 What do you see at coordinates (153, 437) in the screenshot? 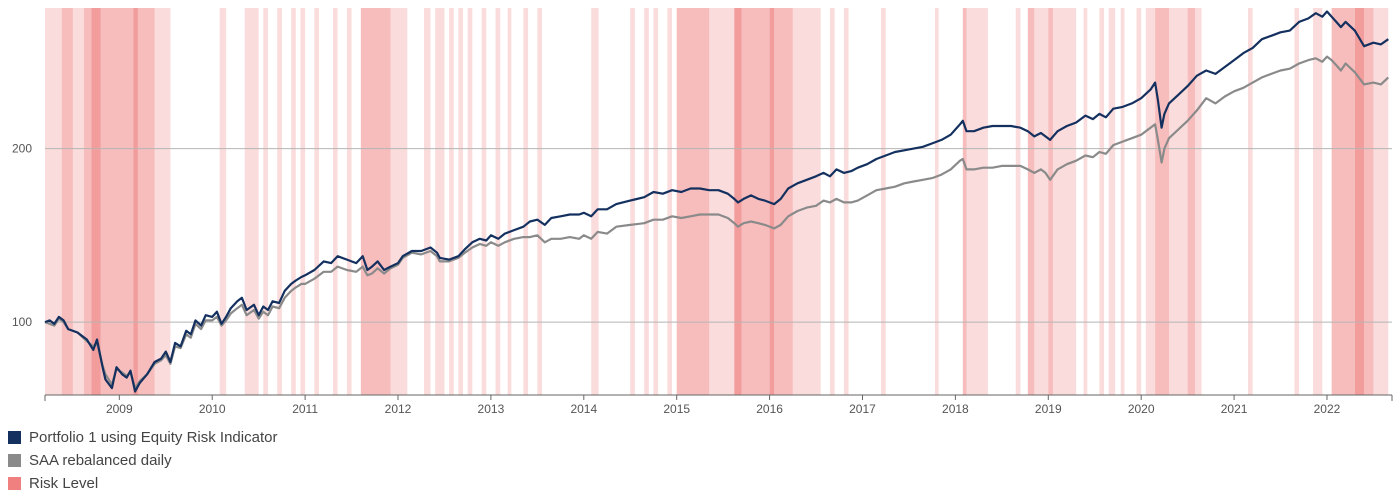
I see `legend-label-portfolio: Portfolio 1 using Equity Risk Indicator` at bounding box center [153, 437].